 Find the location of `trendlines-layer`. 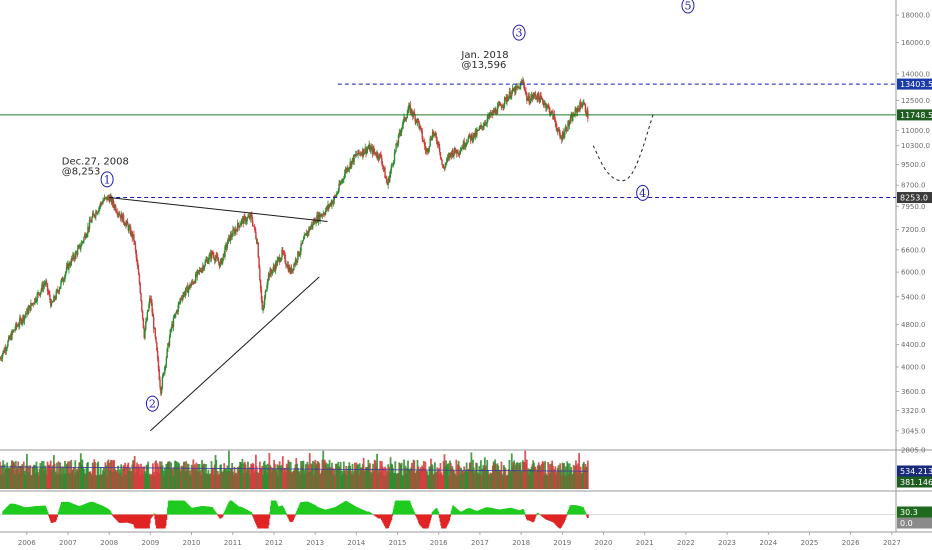

trendlines-layer is located at coordinates (218, 314).